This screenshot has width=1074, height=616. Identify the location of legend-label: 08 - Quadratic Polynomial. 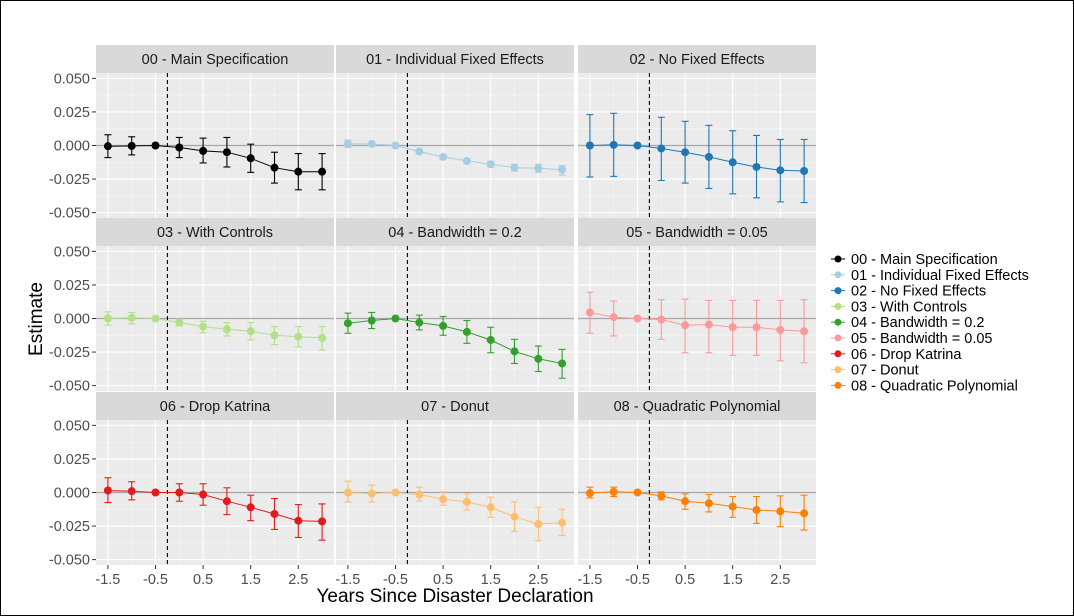
(934, 386).